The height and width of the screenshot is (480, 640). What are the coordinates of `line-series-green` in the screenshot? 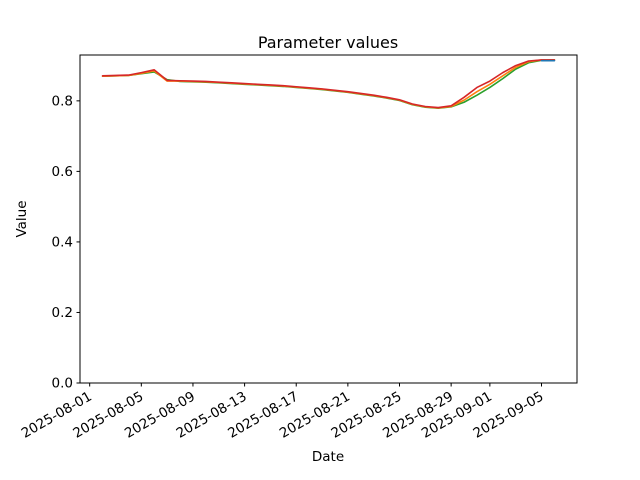 It's located at (328, 84).